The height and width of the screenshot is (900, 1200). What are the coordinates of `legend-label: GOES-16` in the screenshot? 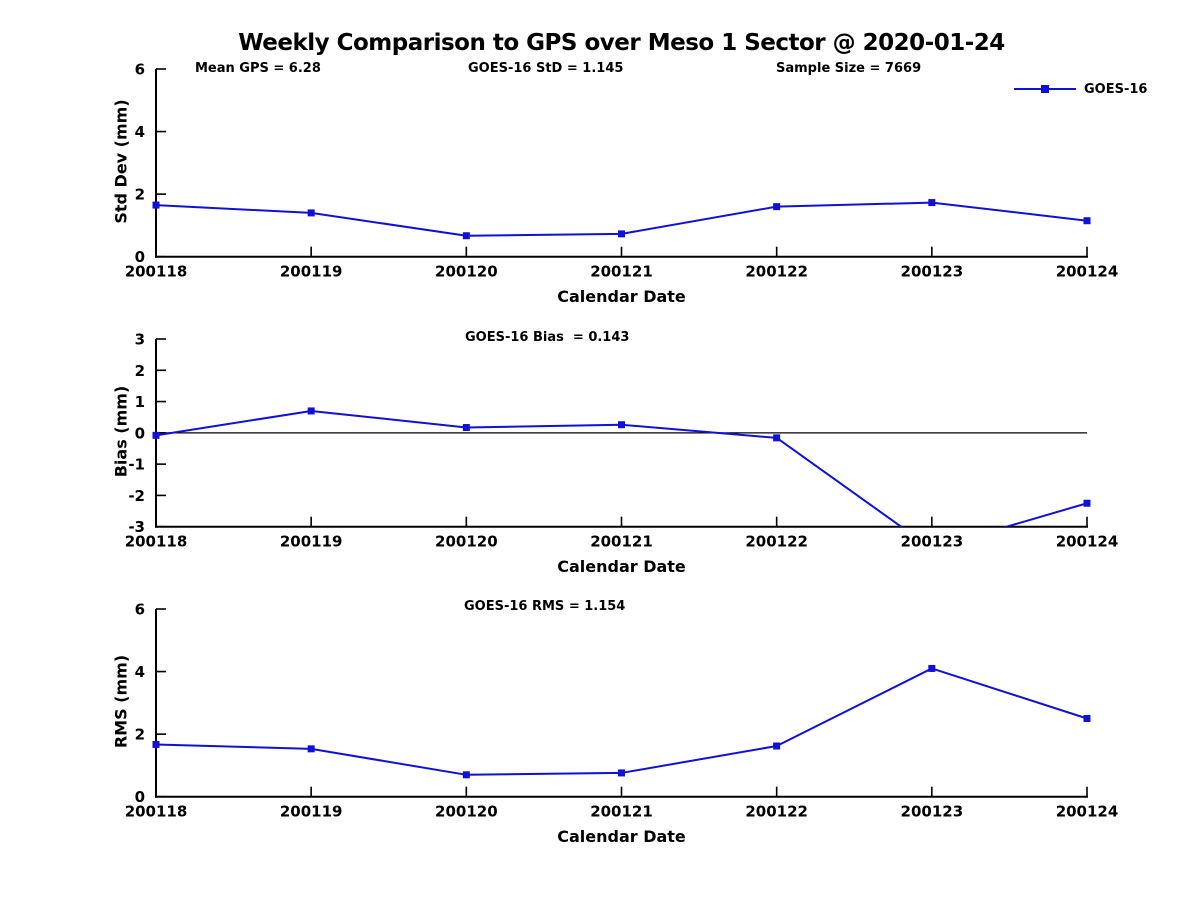 It's located at (1116, 89).